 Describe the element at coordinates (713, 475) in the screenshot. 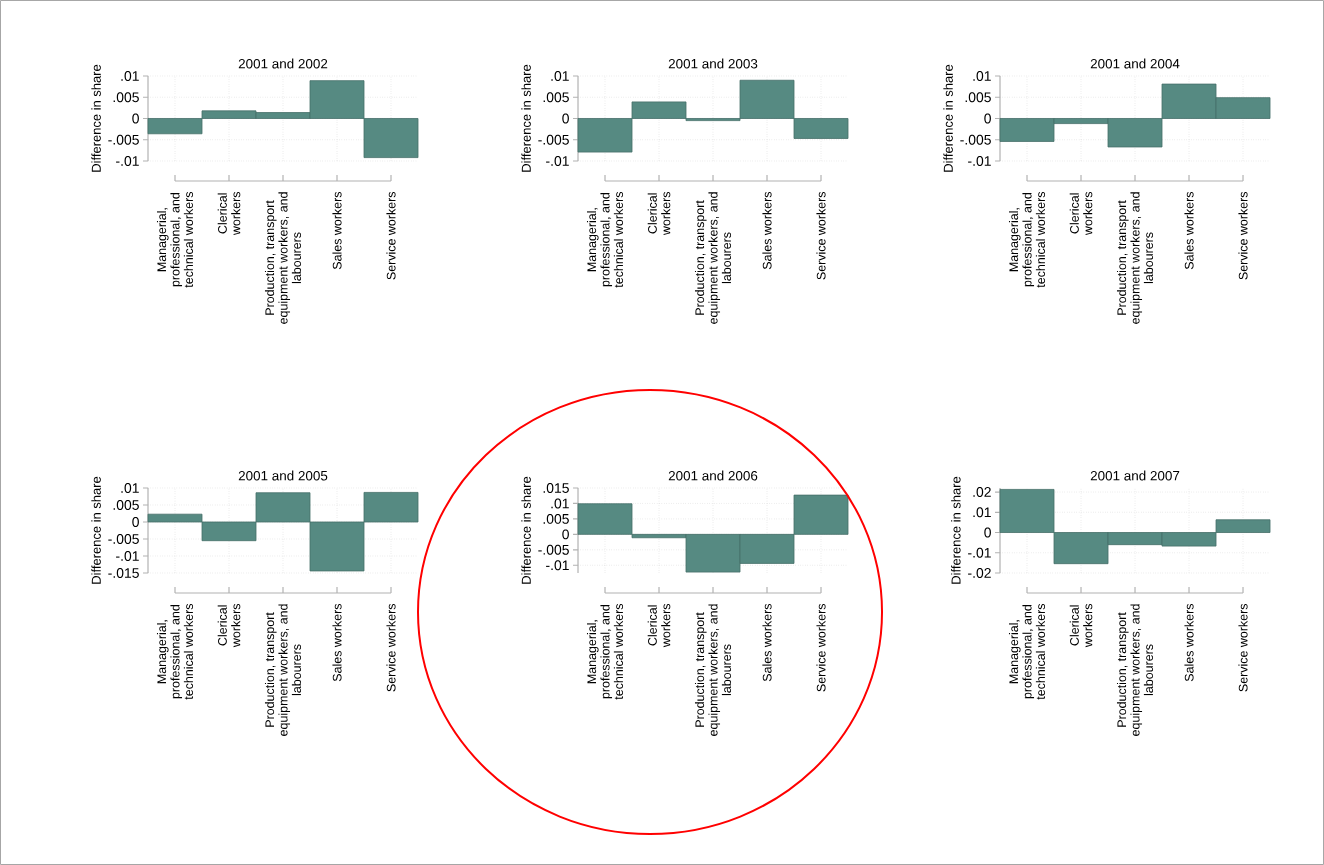

I see `chart-title: 2001 and 2006` at that location.